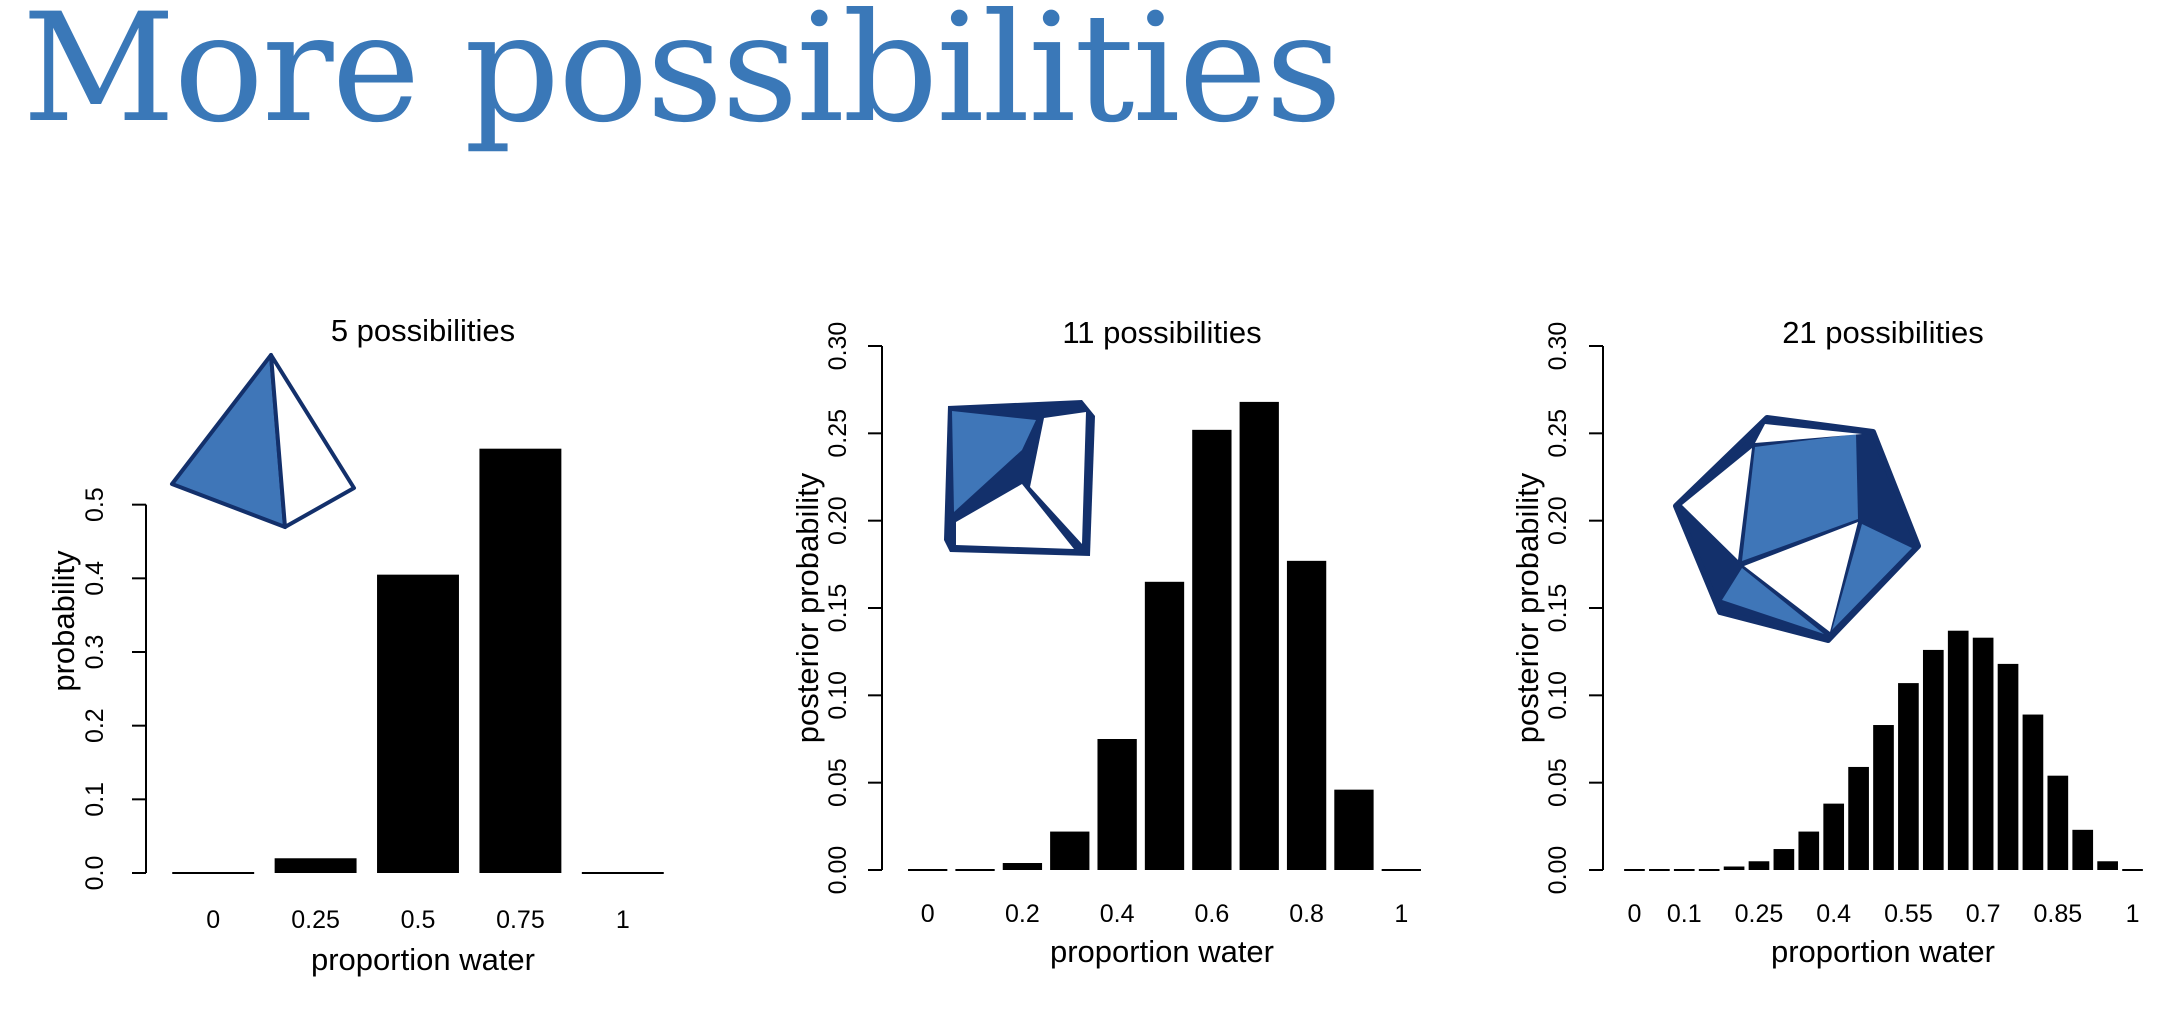 The image size is (2170, 1034). Describe the element at coordinates (1211, 914) in the screenshot. I see `x-tick-label: 0.6` at that location.